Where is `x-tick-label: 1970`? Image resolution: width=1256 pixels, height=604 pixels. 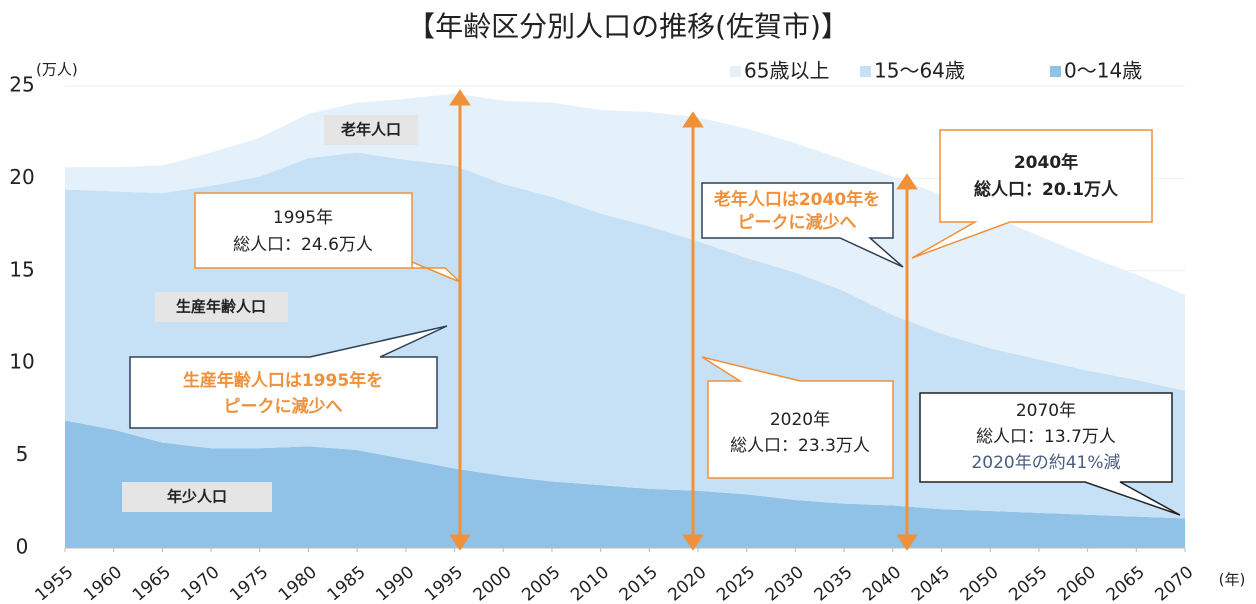
x-tick-label: 1970 is located at coordinates (201, 583).